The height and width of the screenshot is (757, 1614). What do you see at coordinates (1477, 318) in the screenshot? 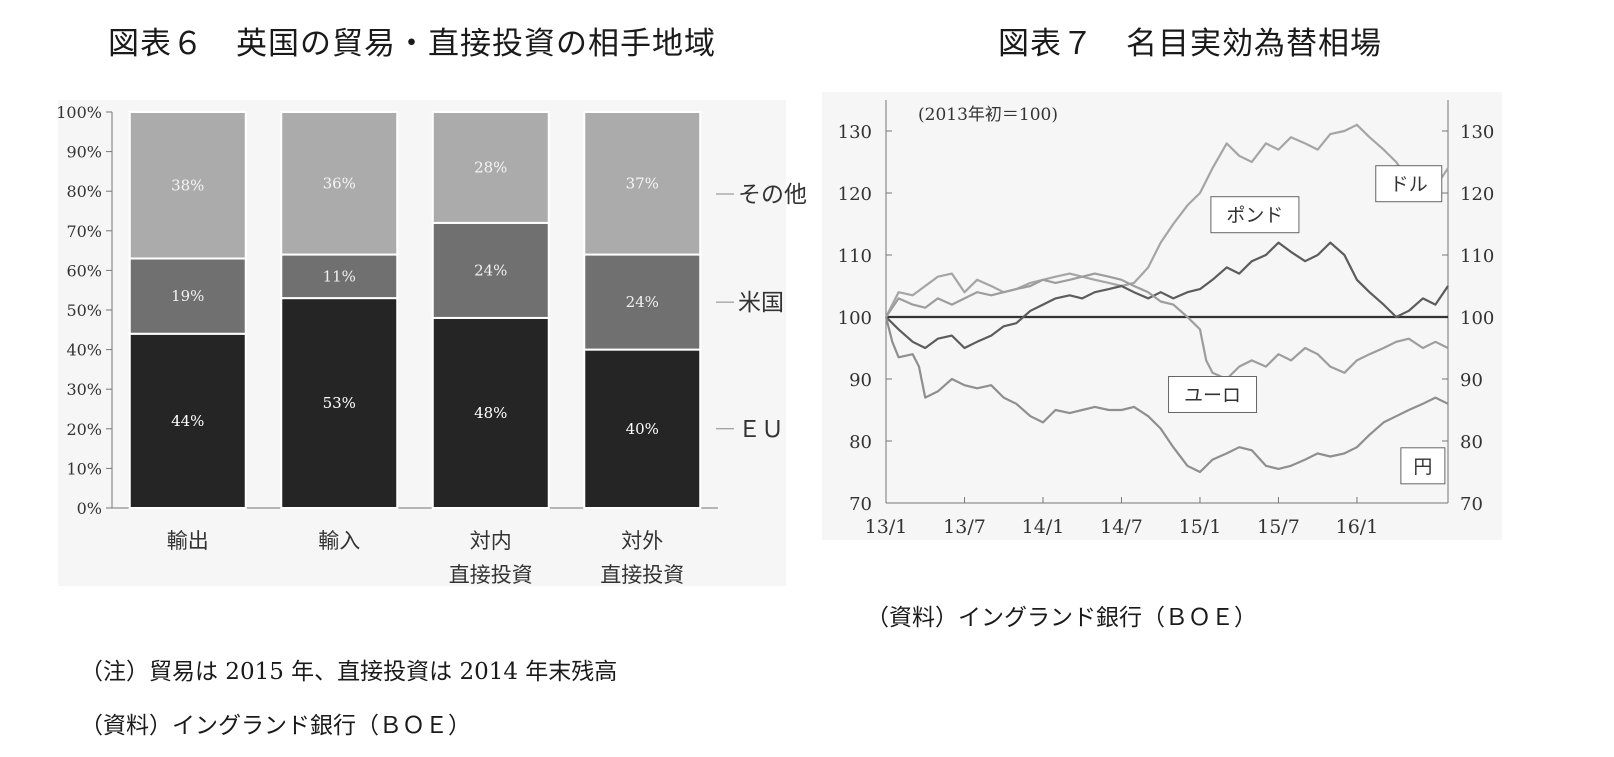
I see `y-tick-label-right: 100` at bounding box center [1477, 318].